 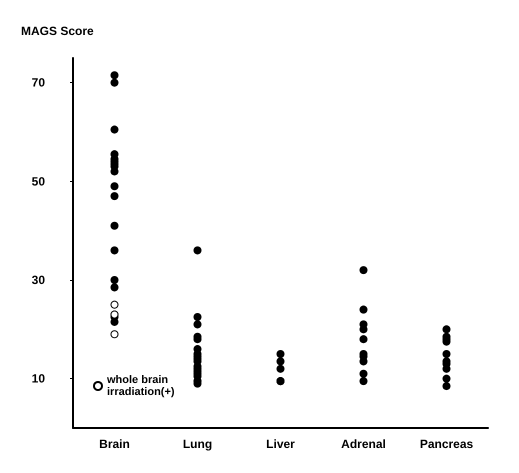 I want to click on x-tick-label: Brain, so click(x=114, y=444).